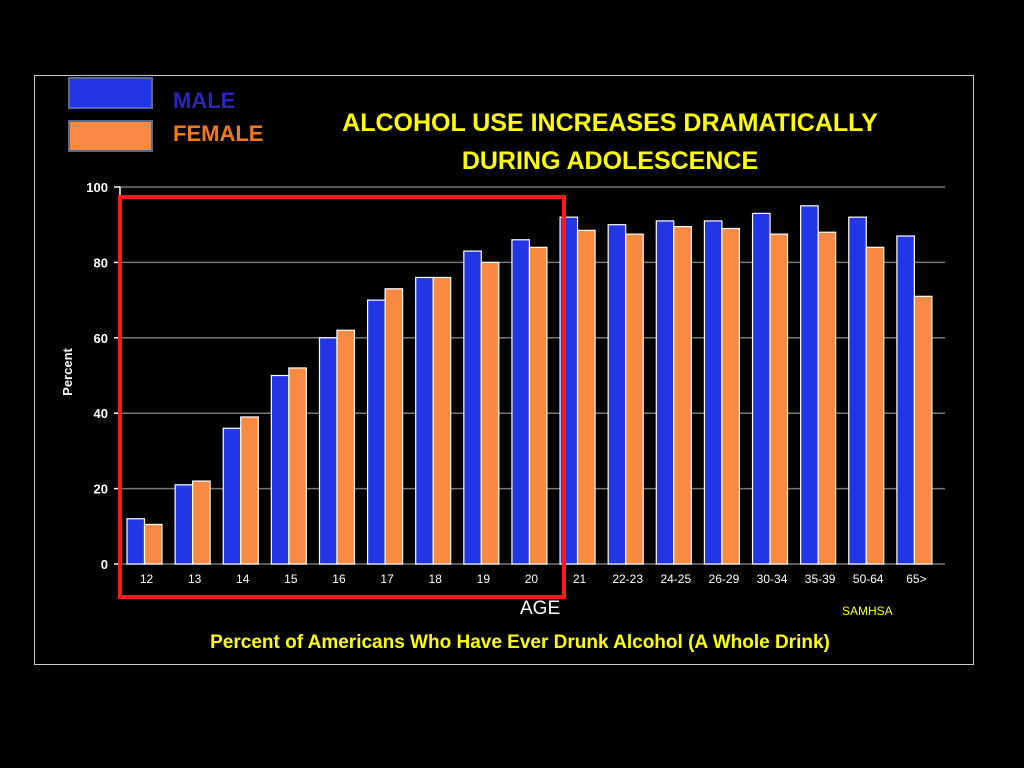 This screenshot has width=1024, height=768. I want to click on x-tick-label: 30-34, so click(772, 579).